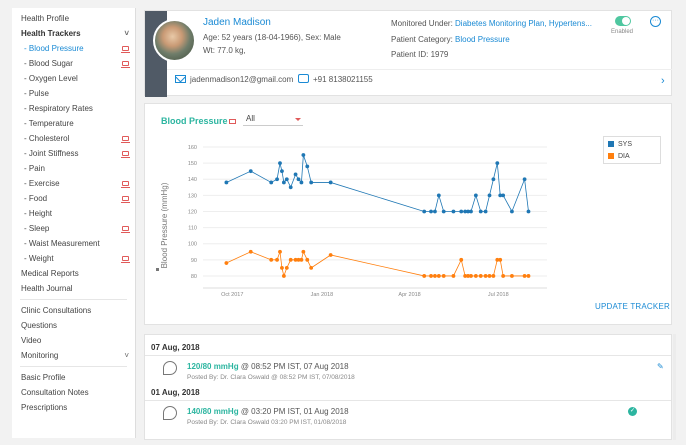 The image size is (686, 445). Describe the element at coordinates (37, 228) in the screenshot. I see `sidebar-item-label: - Sleep` at that location.